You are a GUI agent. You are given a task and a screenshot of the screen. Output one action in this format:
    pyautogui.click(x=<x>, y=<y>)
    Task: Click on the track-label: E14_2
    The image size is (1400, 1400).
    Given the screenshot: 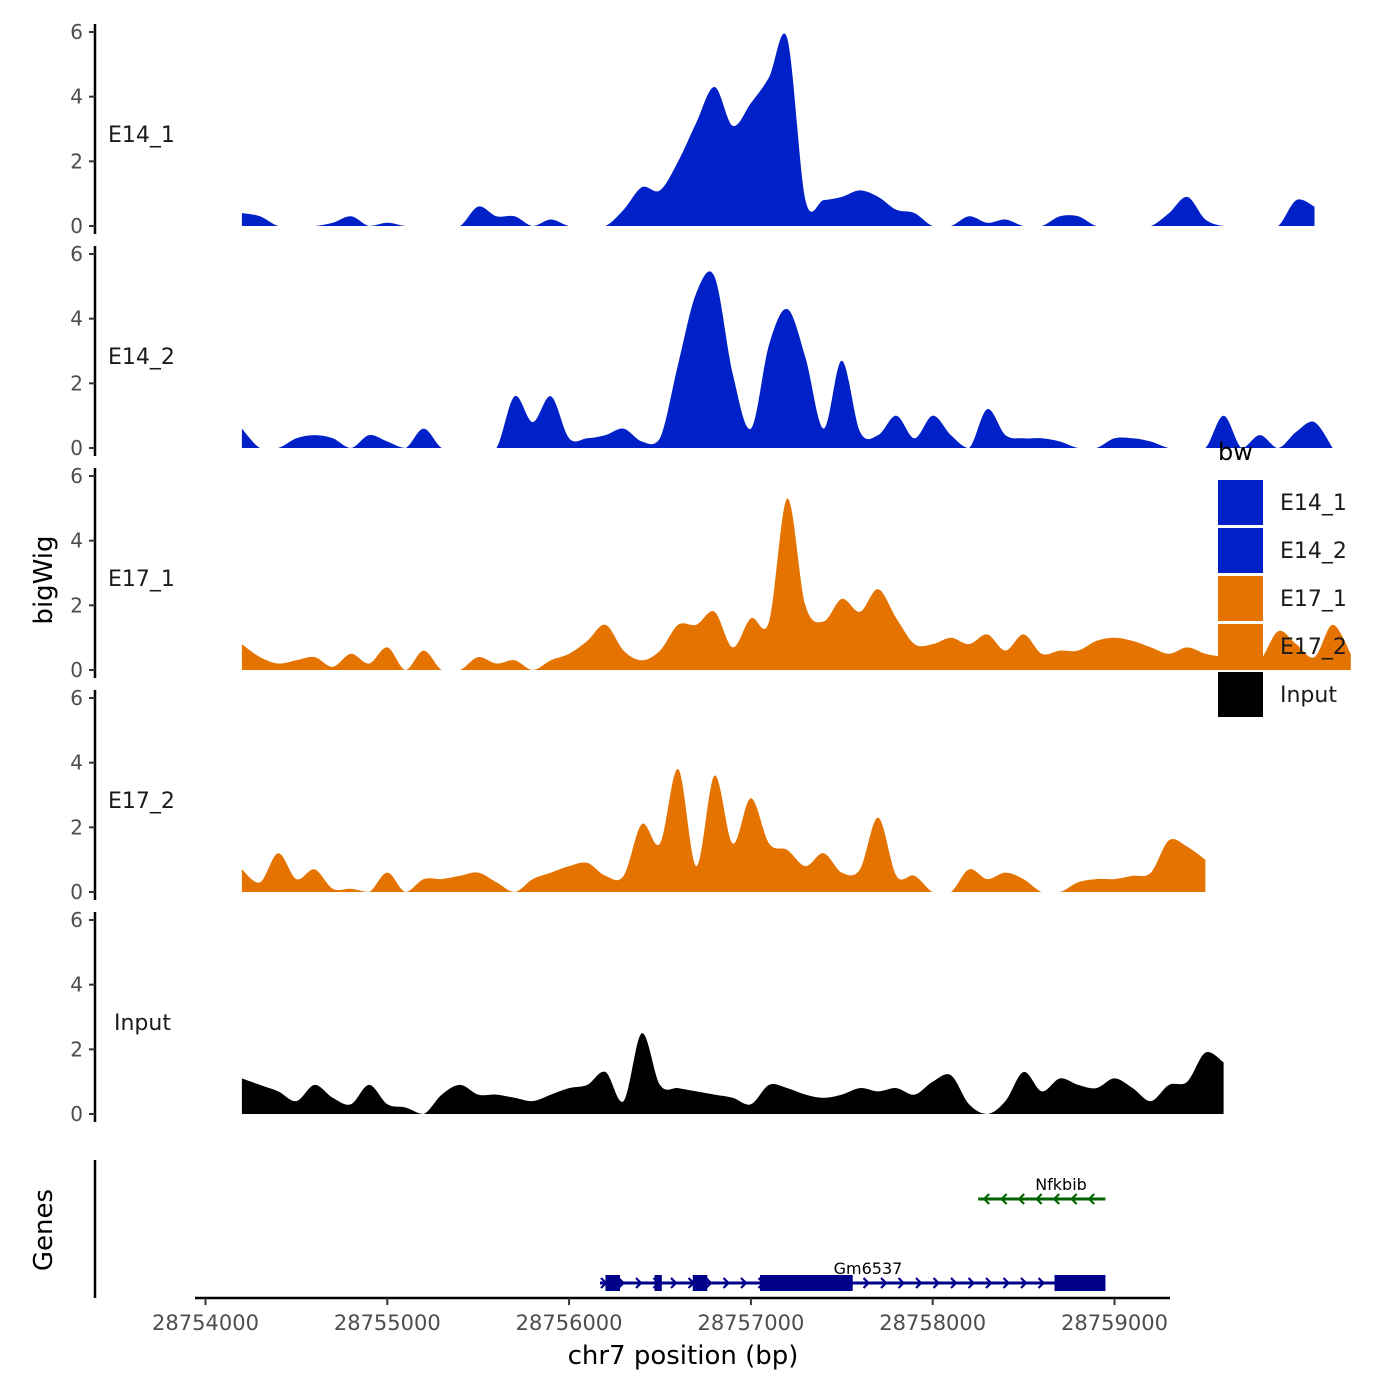 What is the action you would take?
    pyautogui.click(x=141, y=357)
    